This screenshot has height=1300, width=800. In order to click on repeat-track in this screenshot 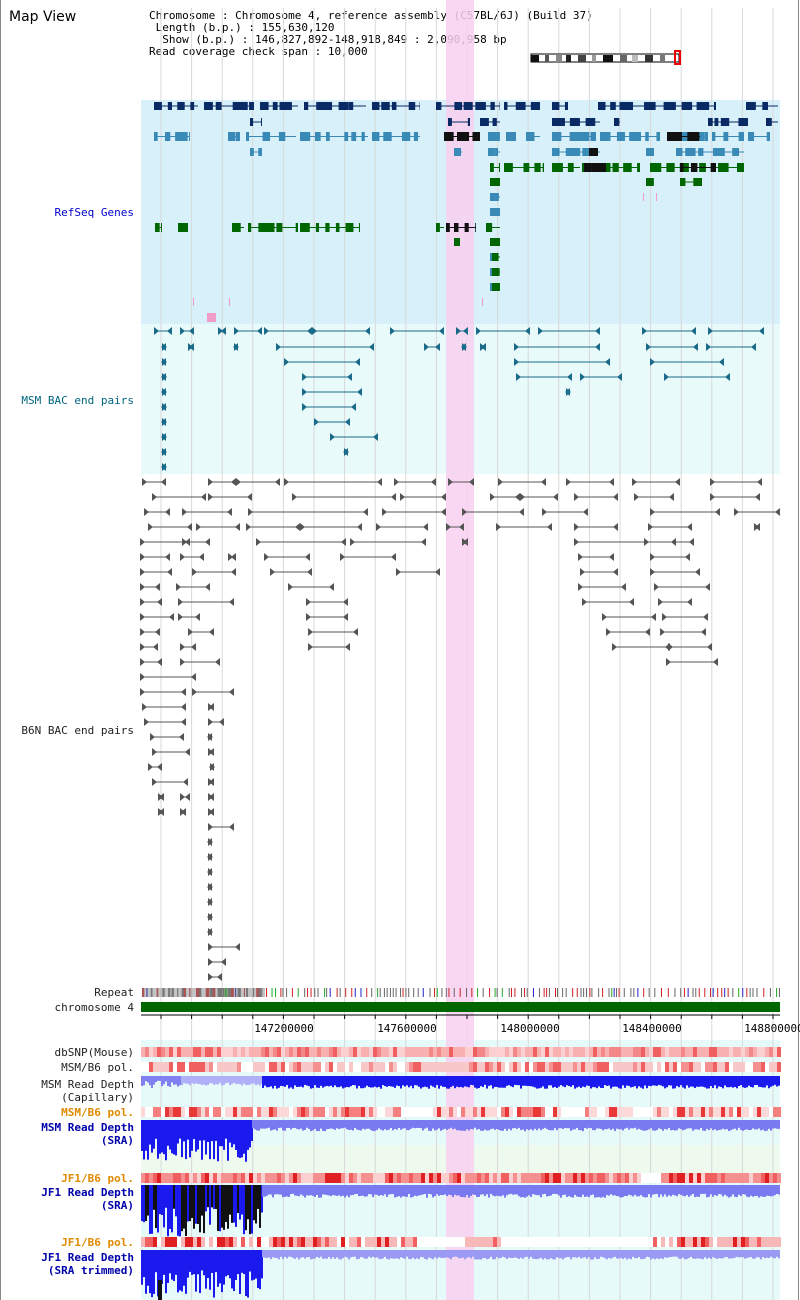, I will do `click(461, 992)`.